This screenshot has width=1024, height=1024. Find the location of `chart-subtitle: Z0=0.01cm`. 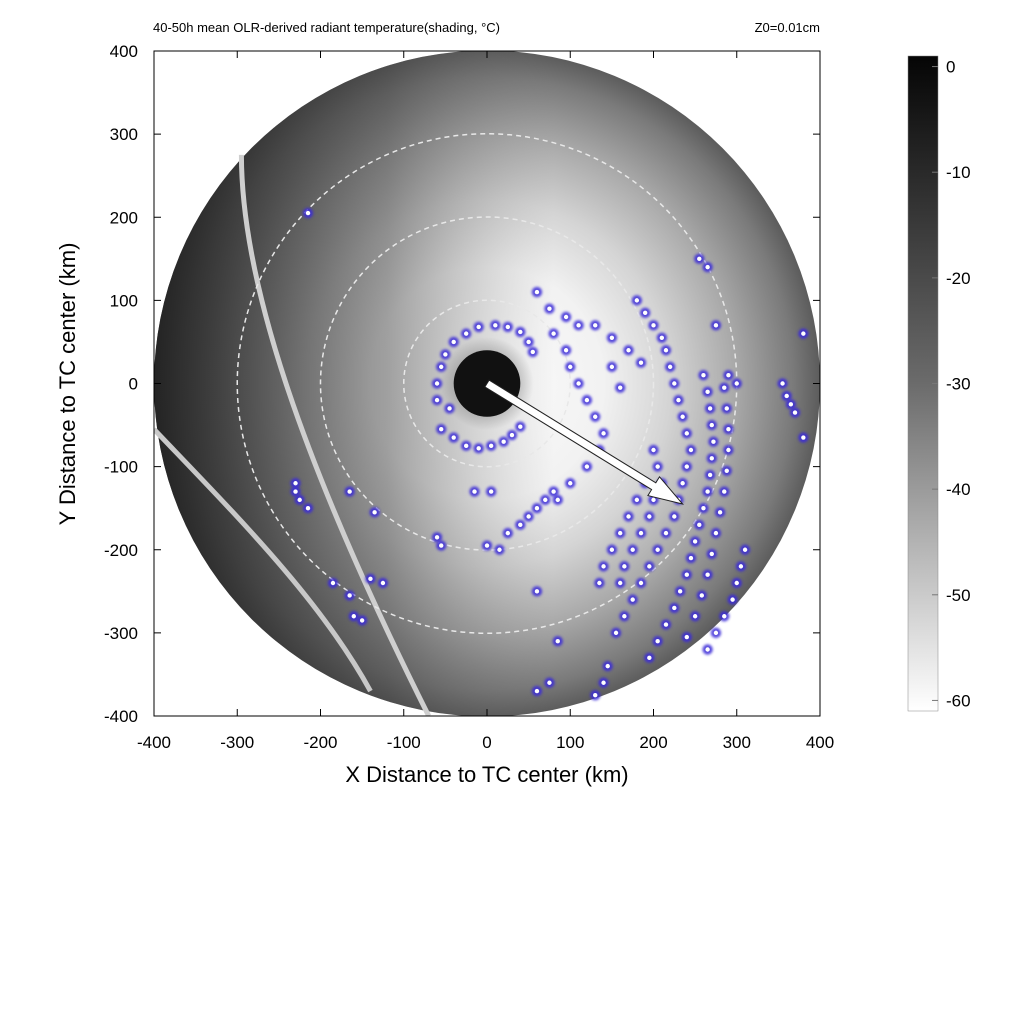

chart-subtitle: Z0=0.01cm is located at coordinates (787, 27).